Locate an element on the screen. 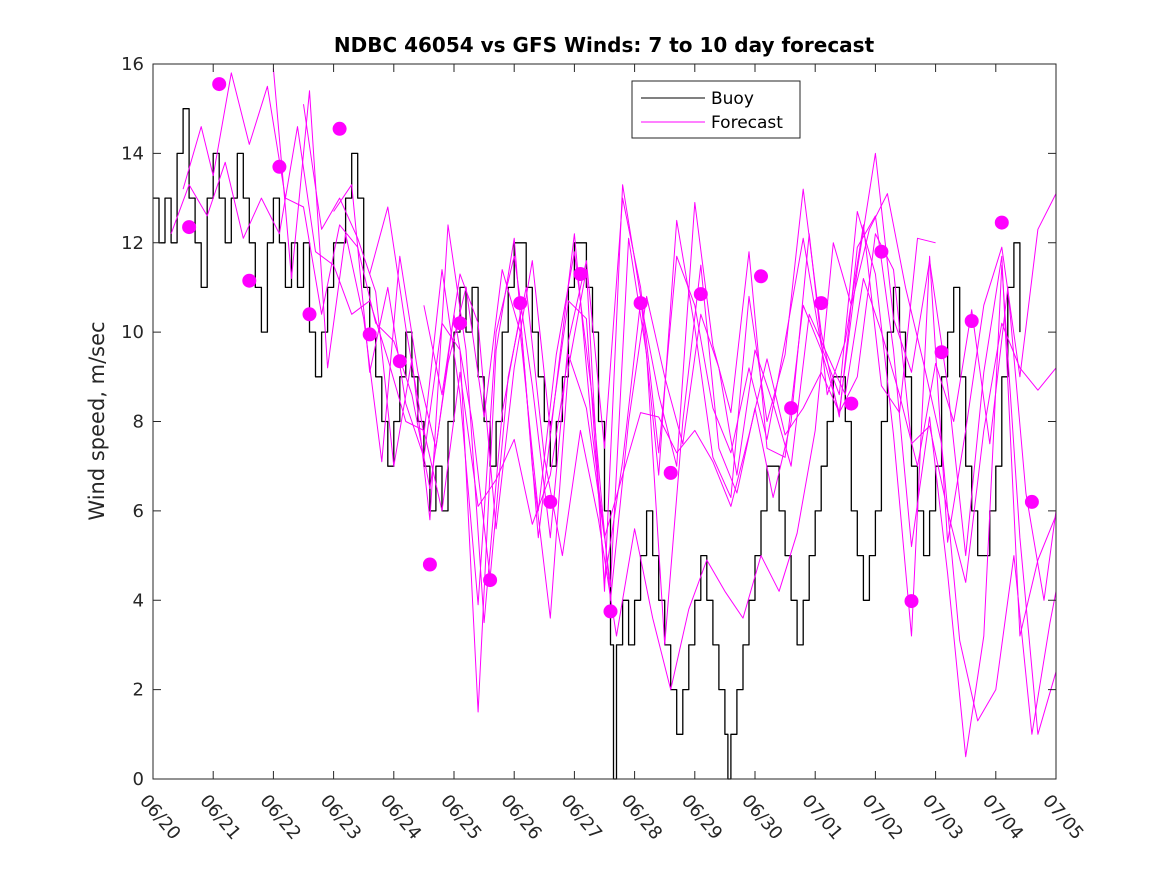  legend: Buoy Forecast is located at coordinates (716, 109).